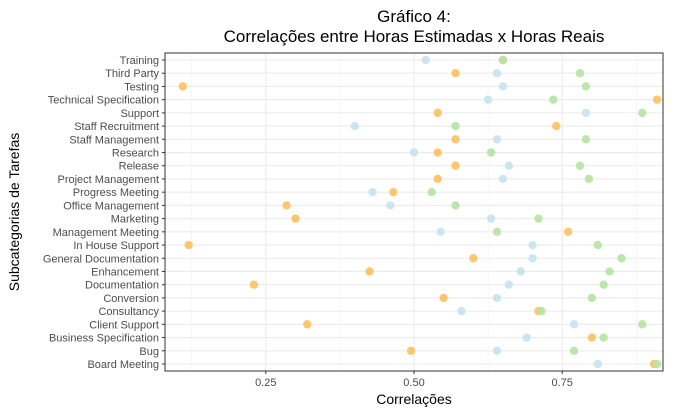 The image size is (673, 415). Describe the element at coordinates (414, 16) in the screenshot. I see `chart-title: Gráfico 4:` at that location.